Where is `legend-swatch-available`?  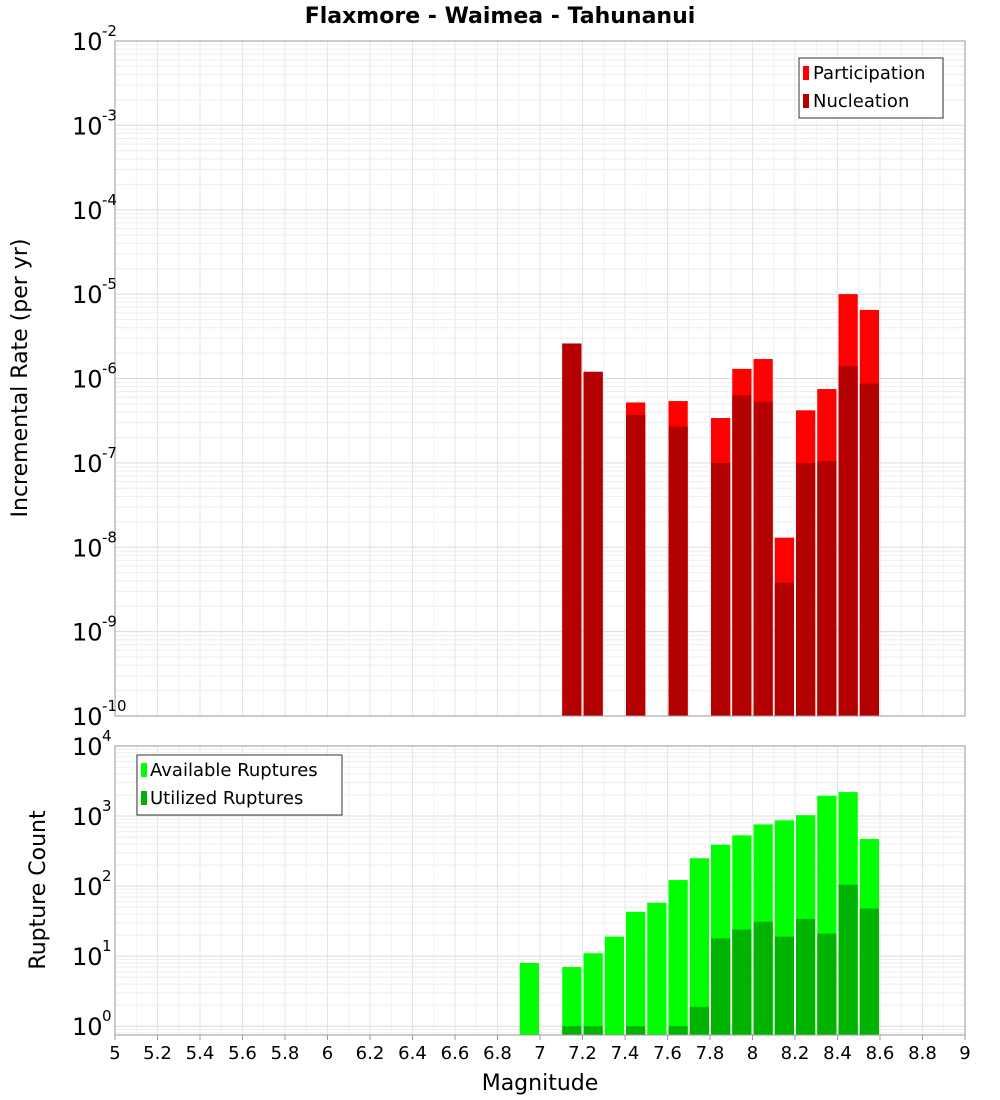 legend-swatch-available is located at coordinates (144, 770).